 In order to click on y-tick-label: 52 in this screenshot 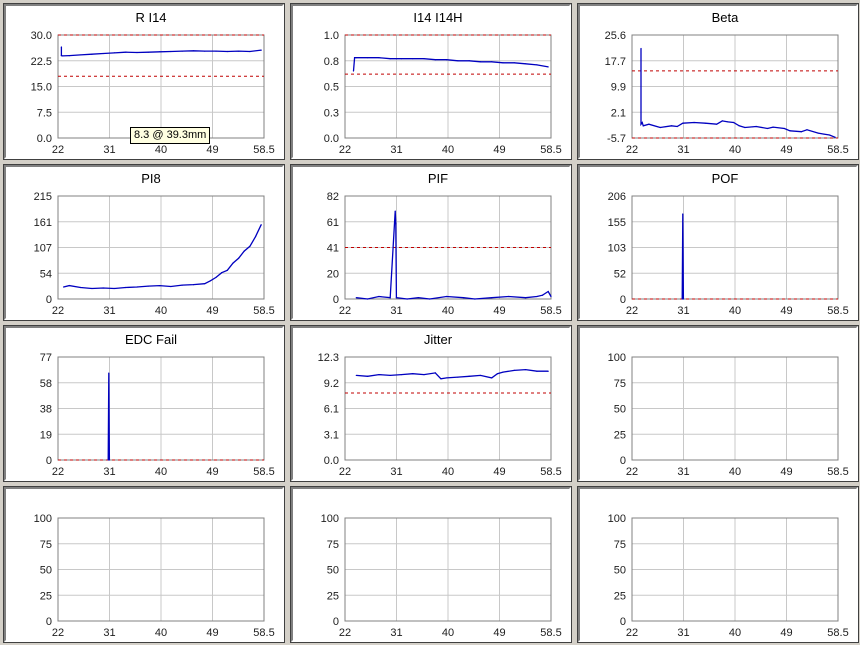, I will do `click(620, 274)`.